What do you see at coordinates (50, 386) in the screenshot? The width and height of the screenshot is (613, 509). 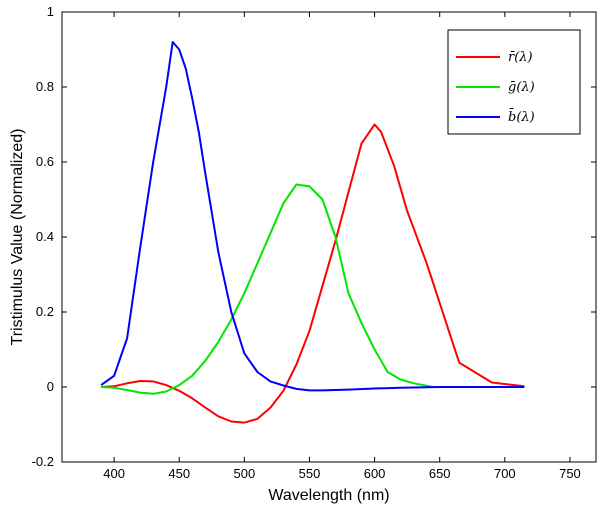 I see `y-tick-label: 0` at bounding box center [50, 386].